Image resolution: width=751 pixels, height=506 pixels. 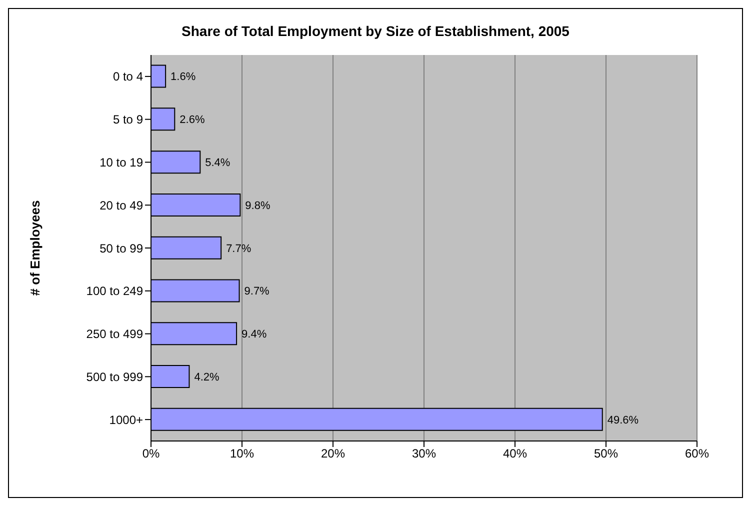 I want to click on data-label: 9.8%, so click(x=257, y=206).